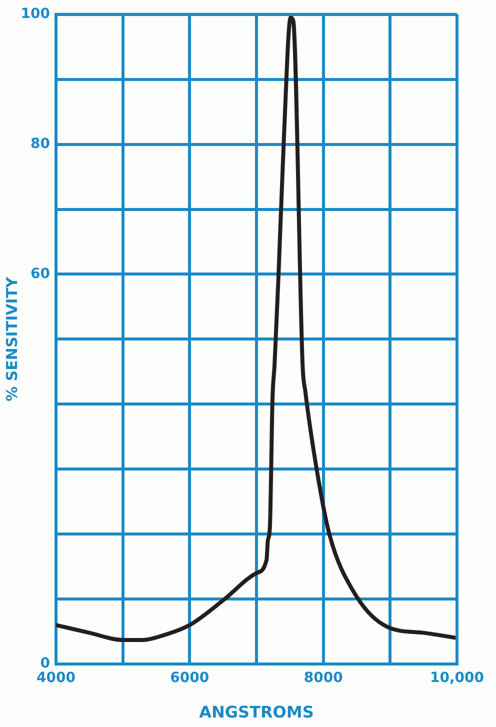  What do you see at coordinates (256, 712) in the screenshot?
I see `x-axis-title: ANGSTROMS` at bounding box center [256, 712].